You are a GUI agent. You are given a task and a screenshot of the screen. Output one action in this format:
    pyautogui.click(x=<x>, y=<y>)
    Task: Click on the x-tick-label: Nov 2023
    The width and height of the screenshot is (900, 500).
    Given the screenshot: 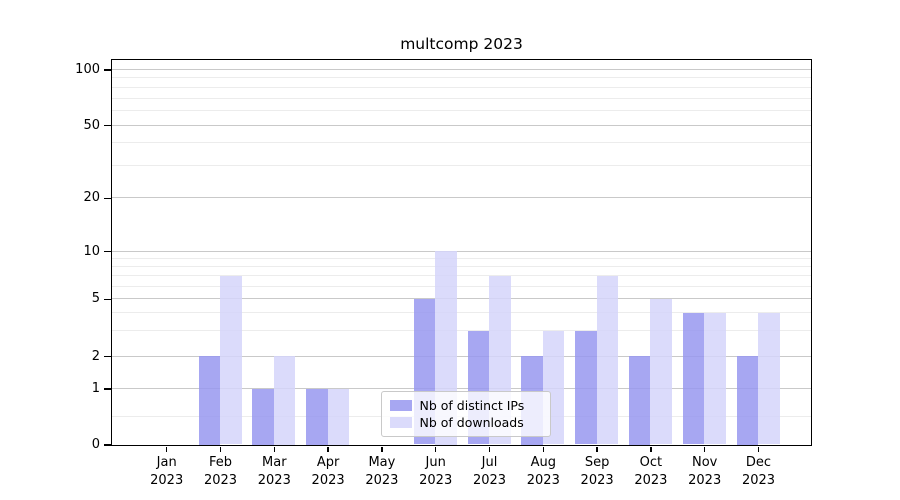 What is the action you would take?
    pyautogui.click(x=705, y=471)
    